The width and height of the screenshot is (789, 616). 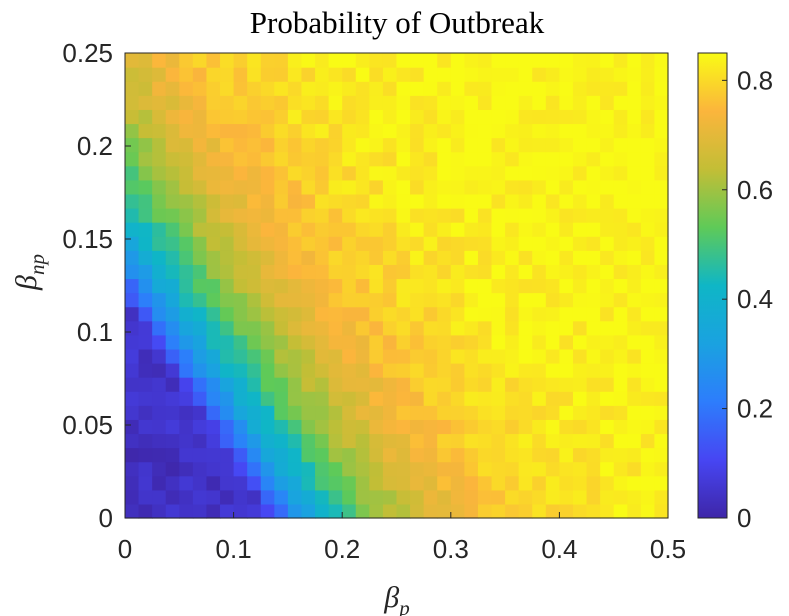 What do you see at coordinates (106, 518) in the screenshot?
I see `y-tick-label: 0` at bounding box center [106, 518].